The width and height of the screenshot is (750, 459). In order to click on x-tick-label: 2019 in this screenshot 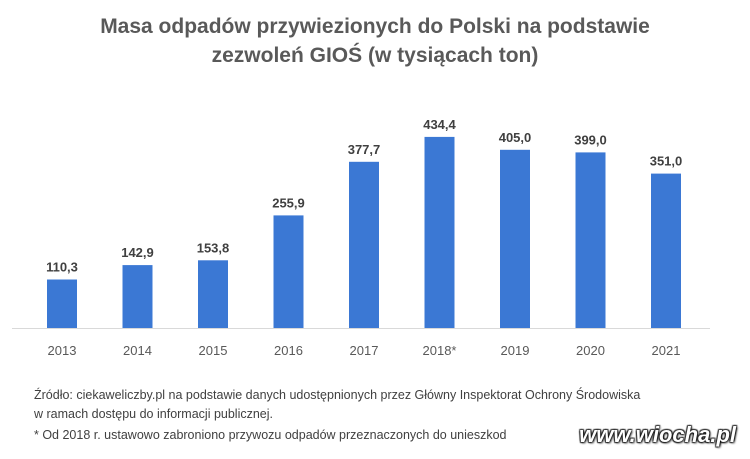, I will do `click(515, 350)`.